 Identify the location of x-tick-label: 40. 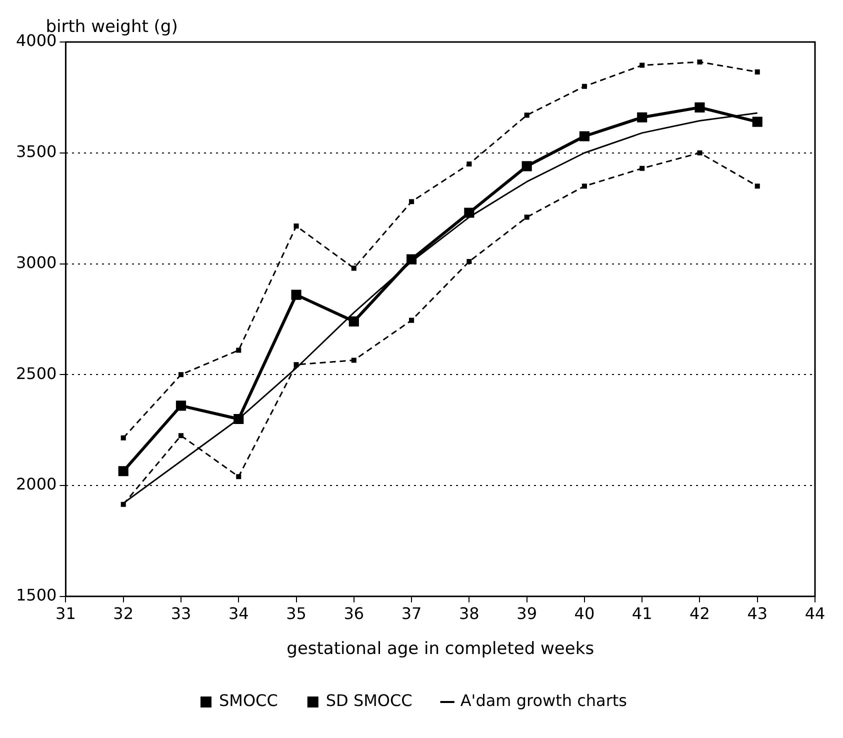
(584, 614).